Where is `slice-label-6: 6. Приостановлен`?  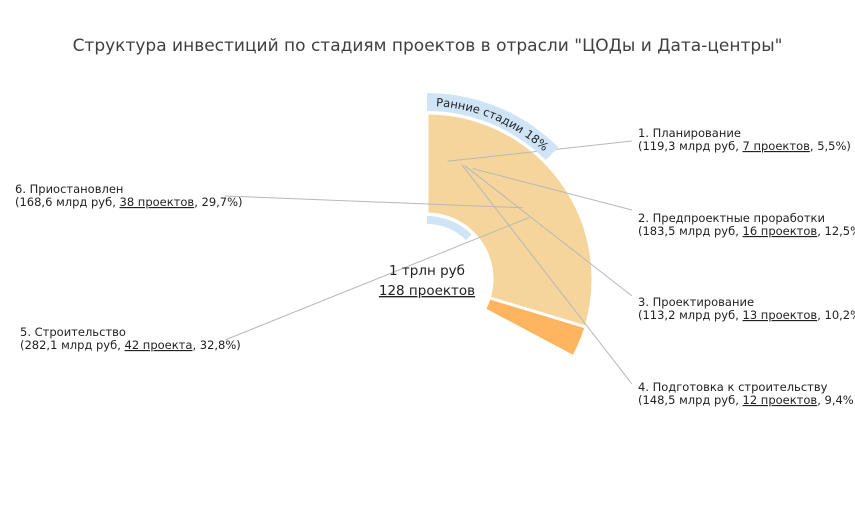
slice-label-6: 6. Приостановлен is located at coordinates (69, 189).